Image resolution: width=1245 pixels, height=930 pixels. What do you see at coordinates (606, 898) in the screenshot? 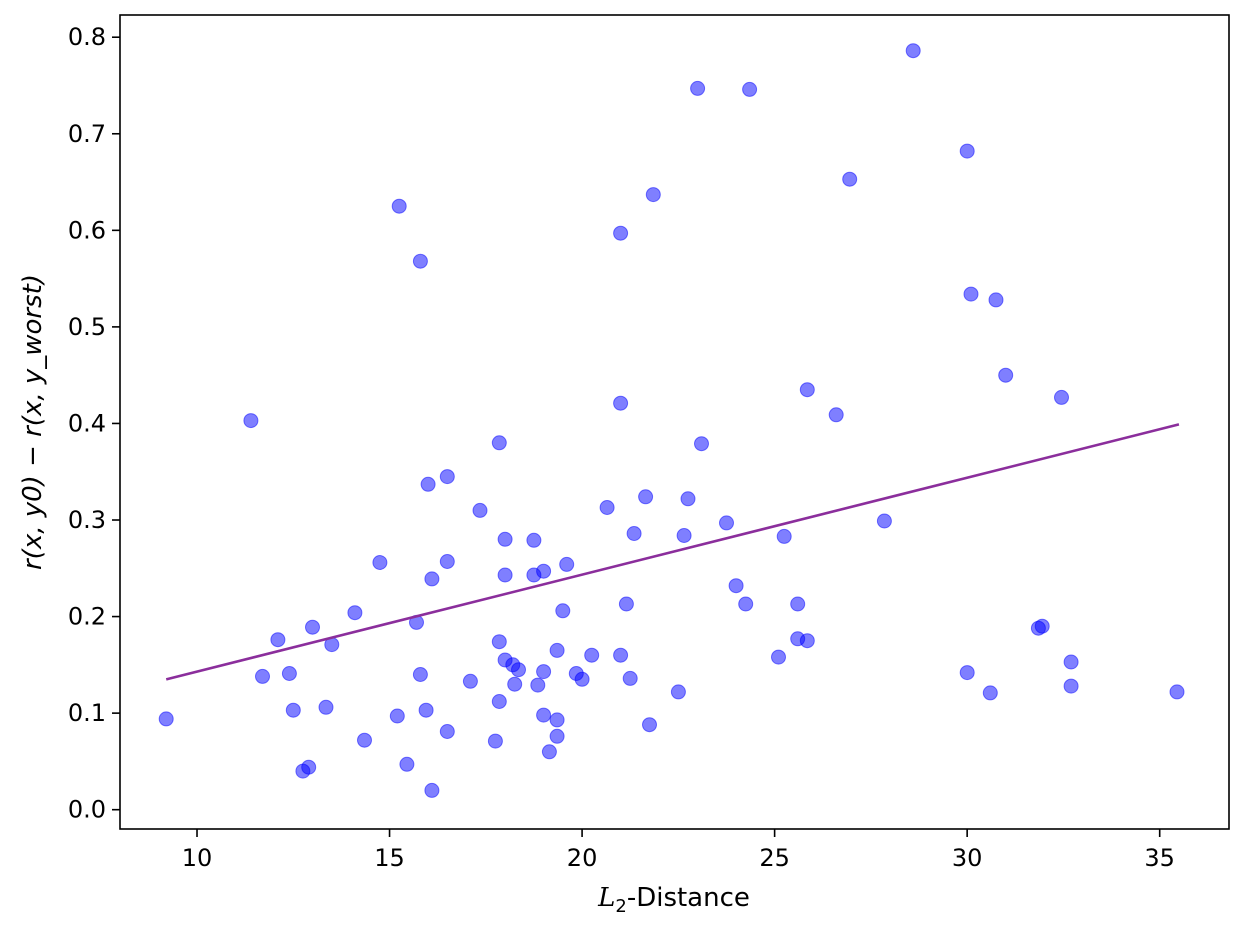
I see `x-axis-label-prefix: L` at bounding box center [606, 898].